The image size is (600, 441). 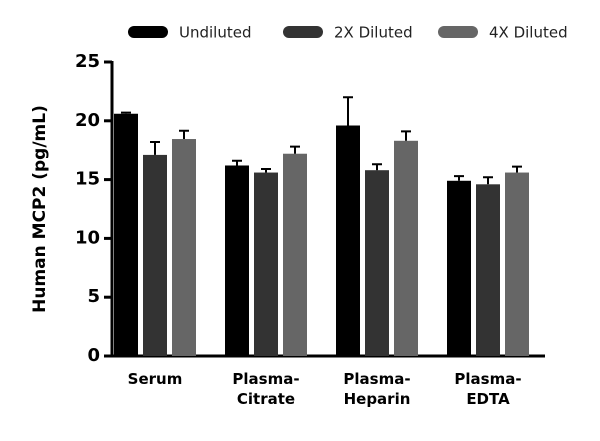 What do you see at coordinates (40, 209) in the screenshot?
I see `y-axis-label: Human MCP2 (pg/mL)` at bounding box center [40, 209].